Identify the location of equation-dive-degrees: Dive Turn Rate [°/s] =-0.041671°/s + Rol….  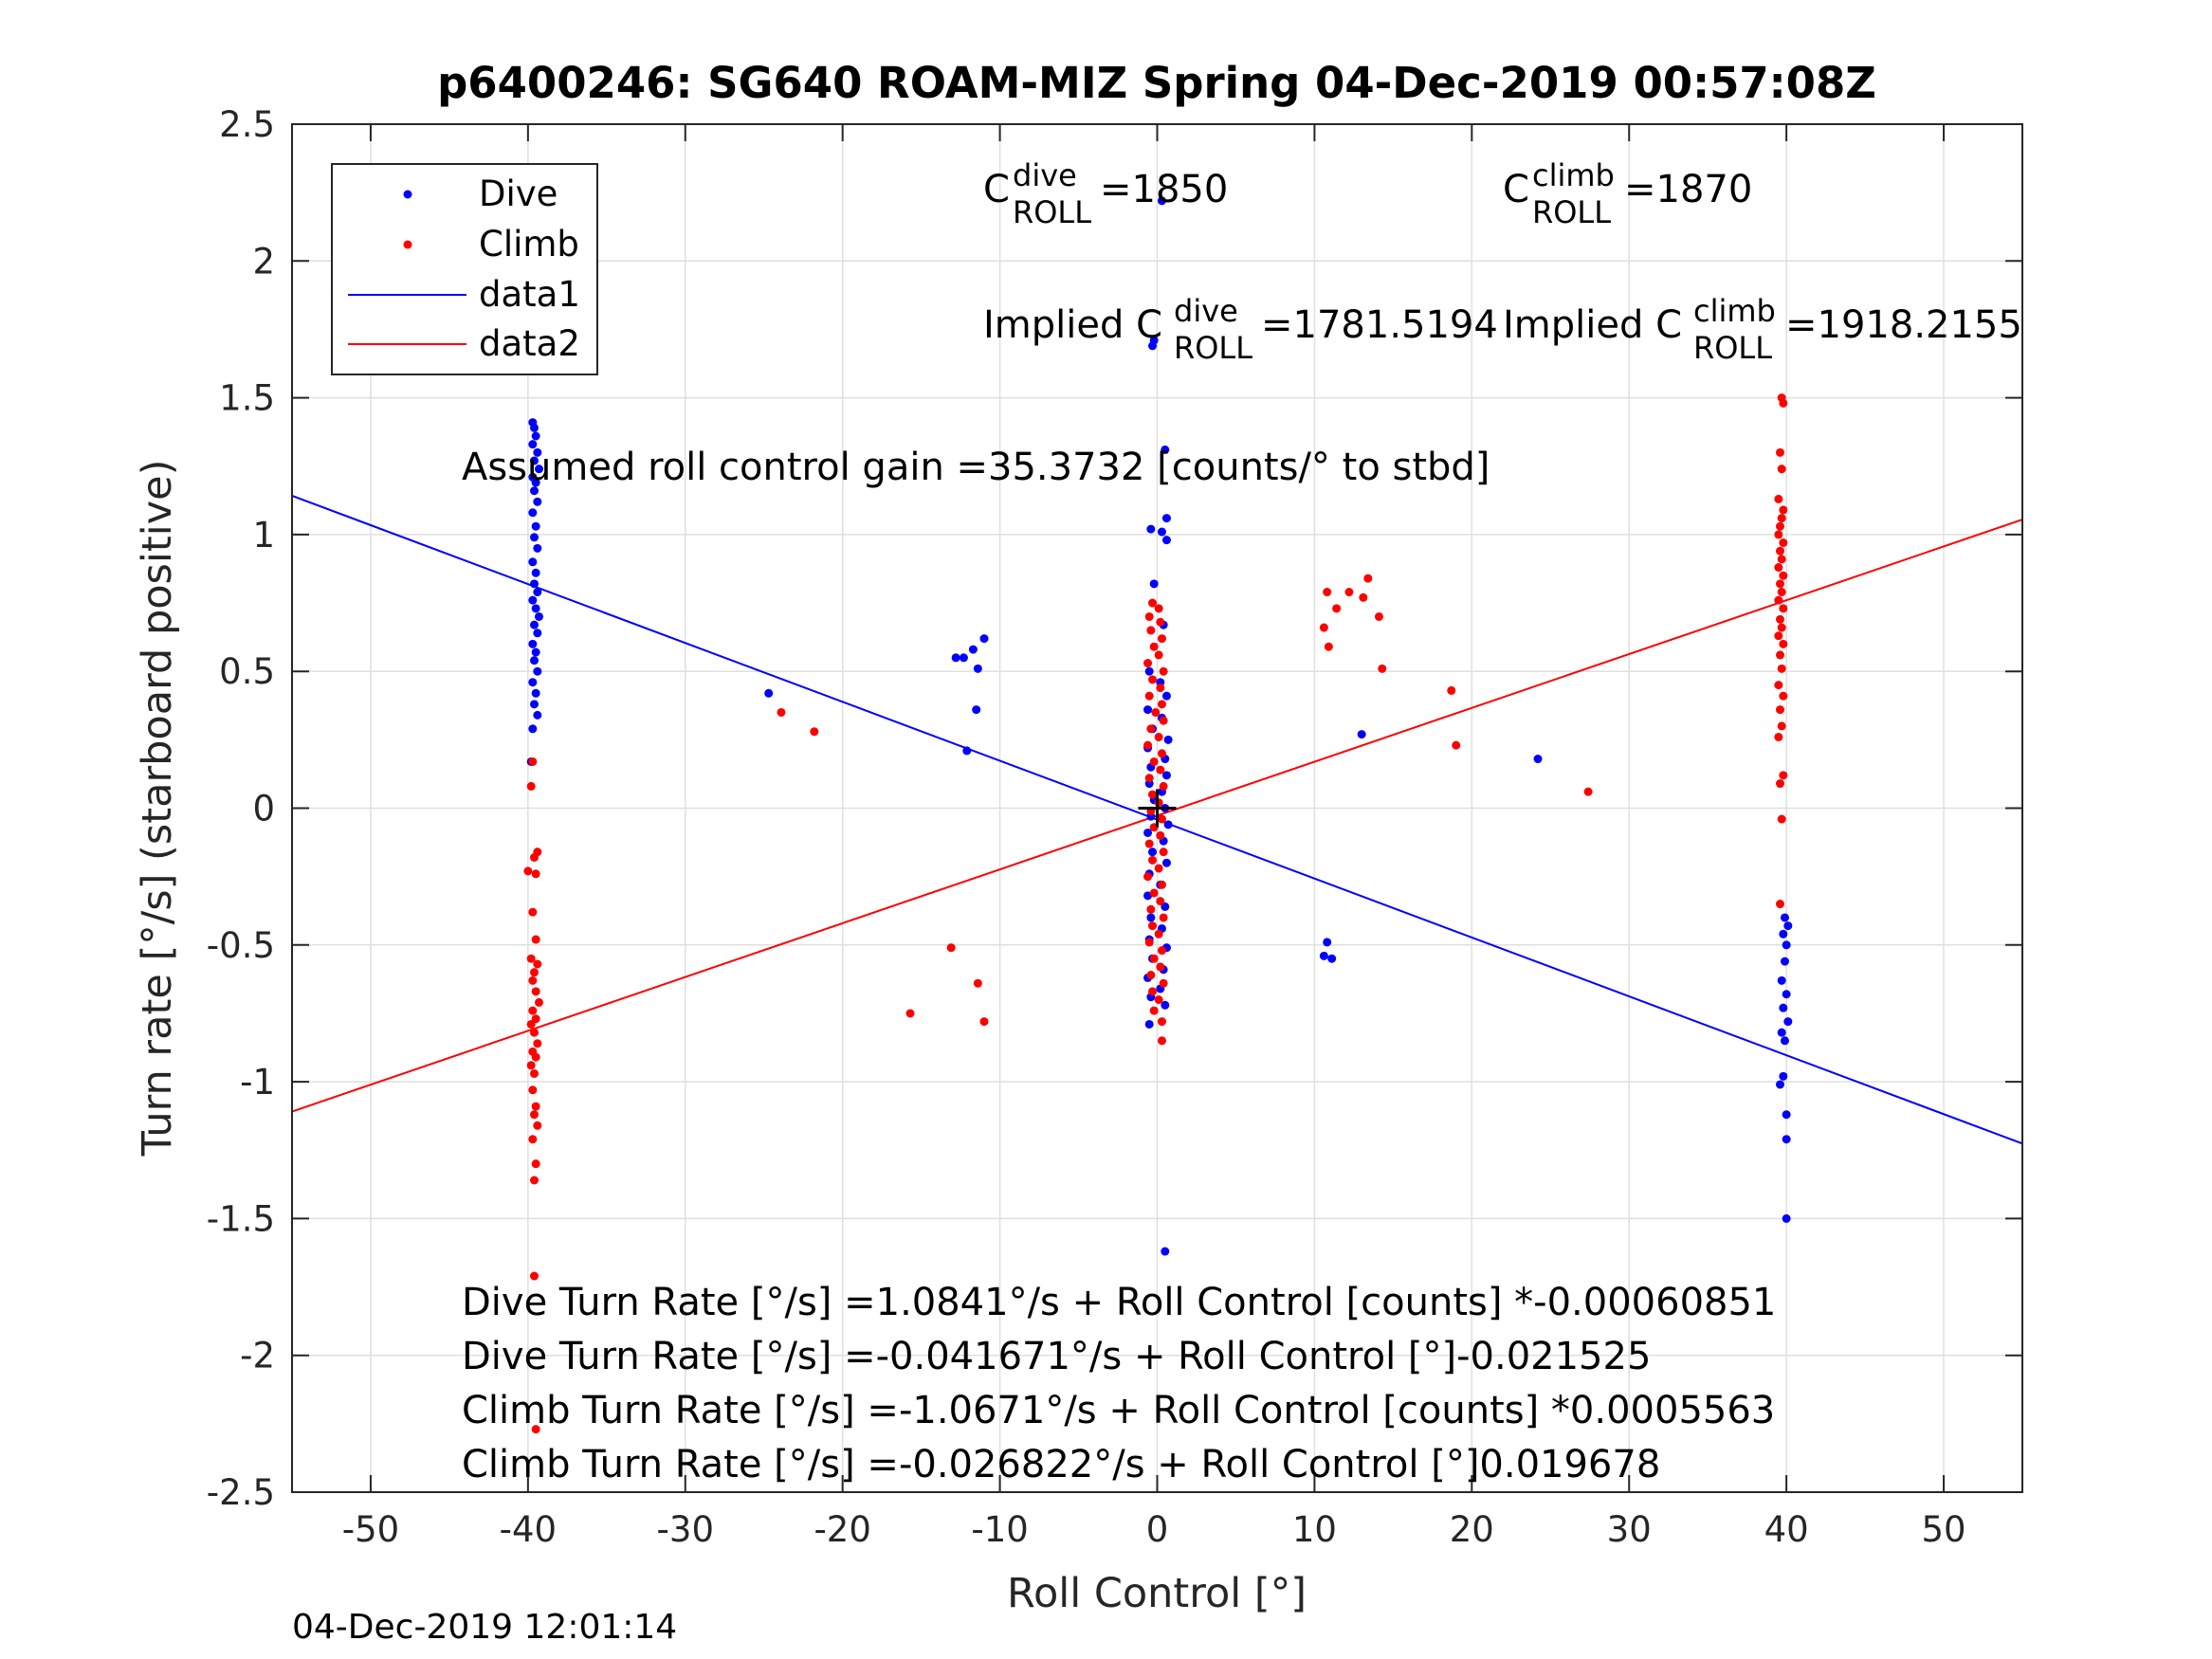
(1056, 1356).